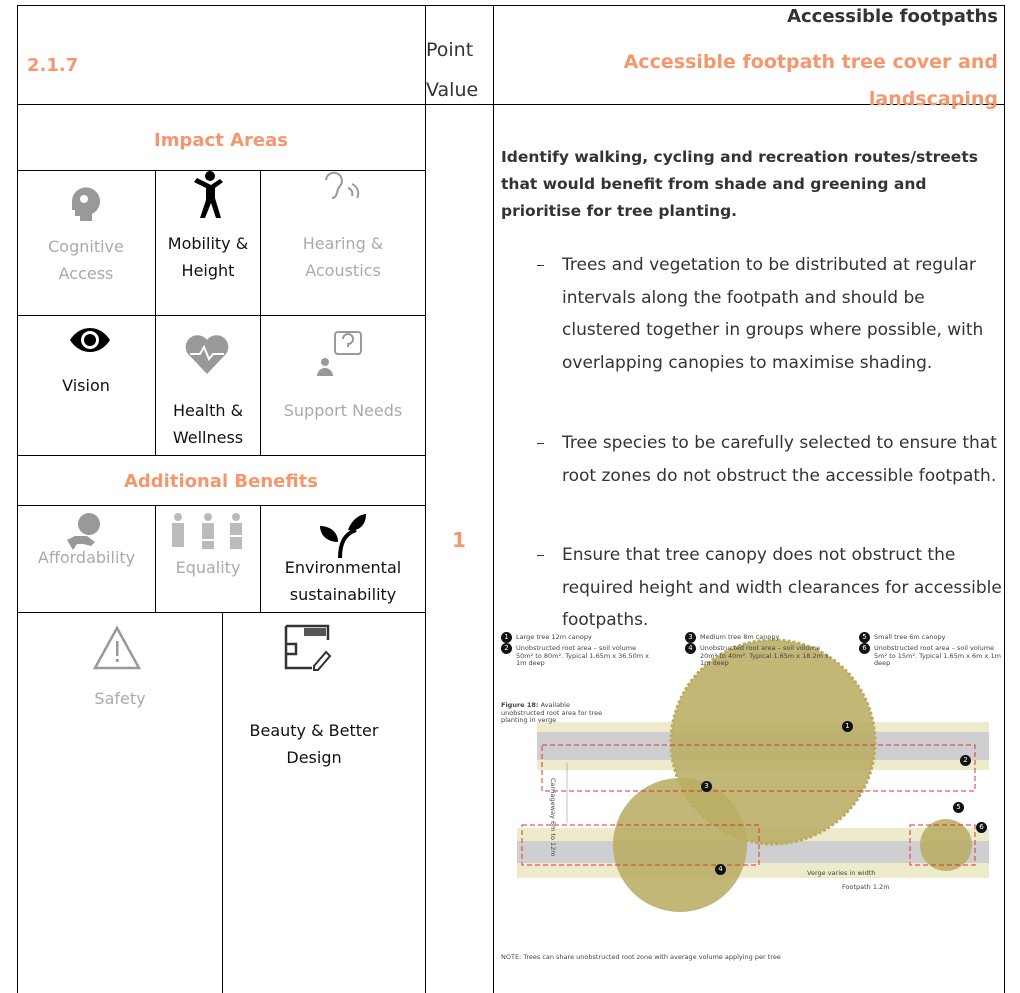 This screenshot has height=993, width=1020. What do you see at coordinates (910, 637) in the screenshot?
I see `legend-text: Small tree 6m canopy` at bounding box center [910, 637].